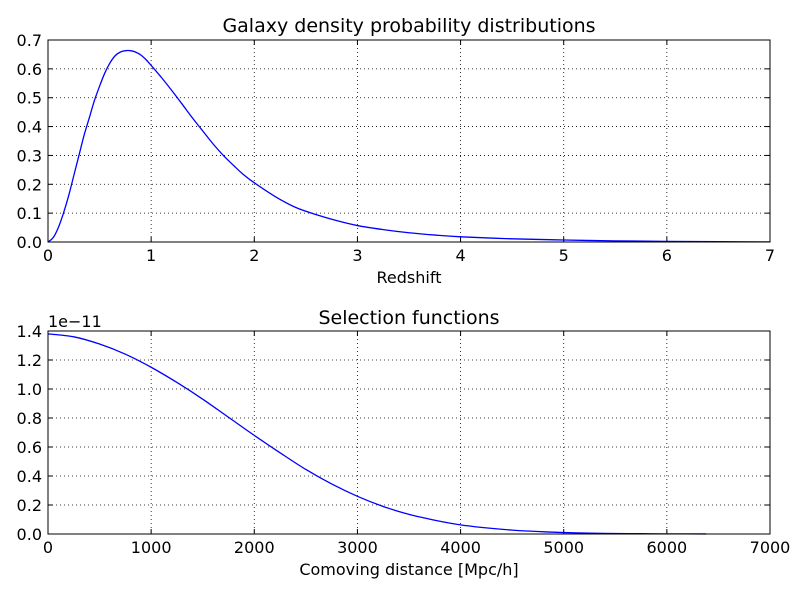  What do you see at coordinates (29, 40) in the screenshot?
I see `chart-density-y-tick-label: 0.7` at bounding box center [29, 40].